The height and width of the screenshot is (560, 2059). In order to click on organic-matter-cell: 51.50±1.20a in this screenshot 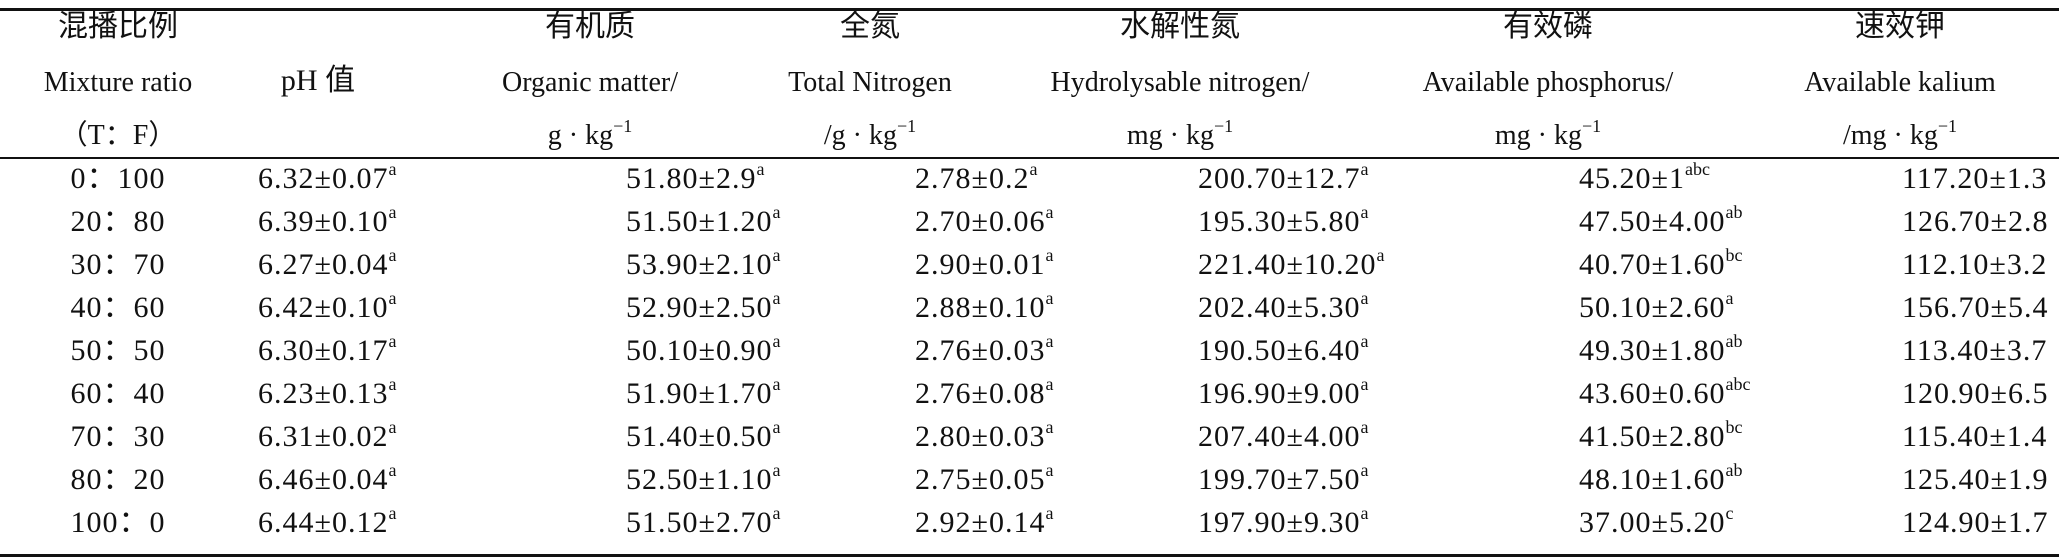, I will do `click(703, 220)`.